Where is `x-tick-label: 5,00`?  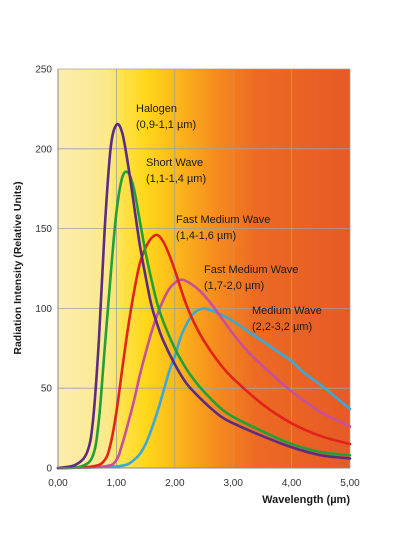
x-tick-label: 5,00 is located at coordinates (350, 483).